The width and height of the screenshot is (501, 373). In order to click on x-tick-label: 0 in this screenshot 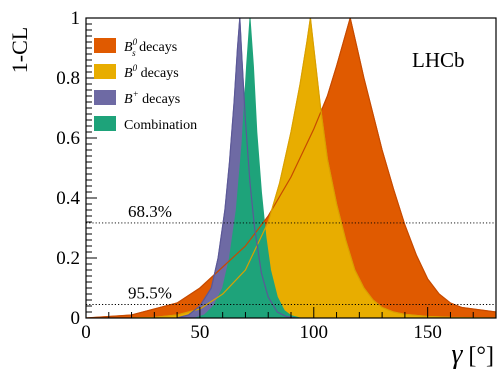, I will do `click(86, 332)`.